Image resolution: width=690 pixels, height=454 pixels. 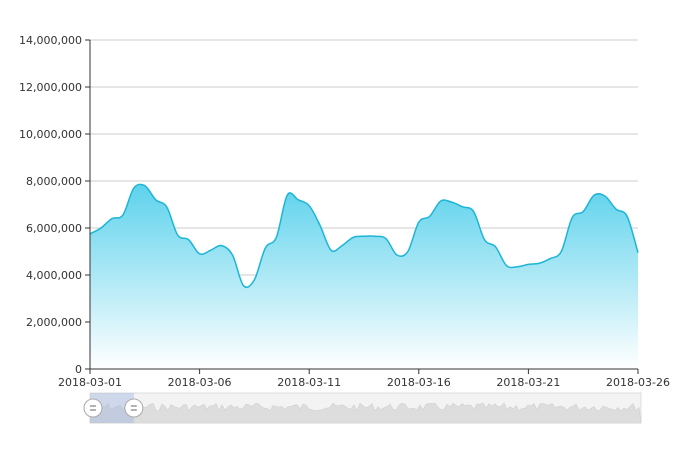 I want to click on y-tick-label: 12,000,000, so click(x=50, y=87).